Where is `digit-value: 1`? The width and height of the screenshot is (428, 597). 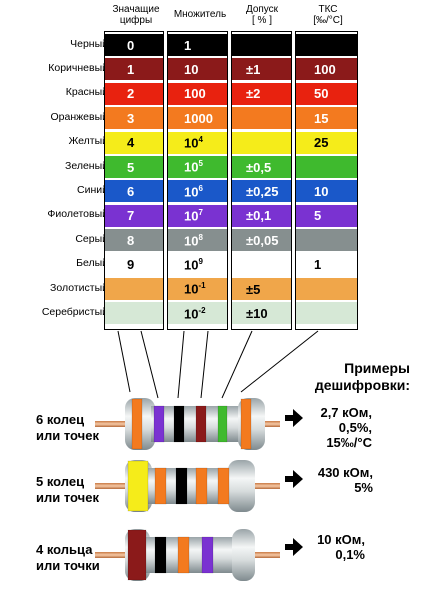 digit-value: 1 is located at coordinates (131, 69).